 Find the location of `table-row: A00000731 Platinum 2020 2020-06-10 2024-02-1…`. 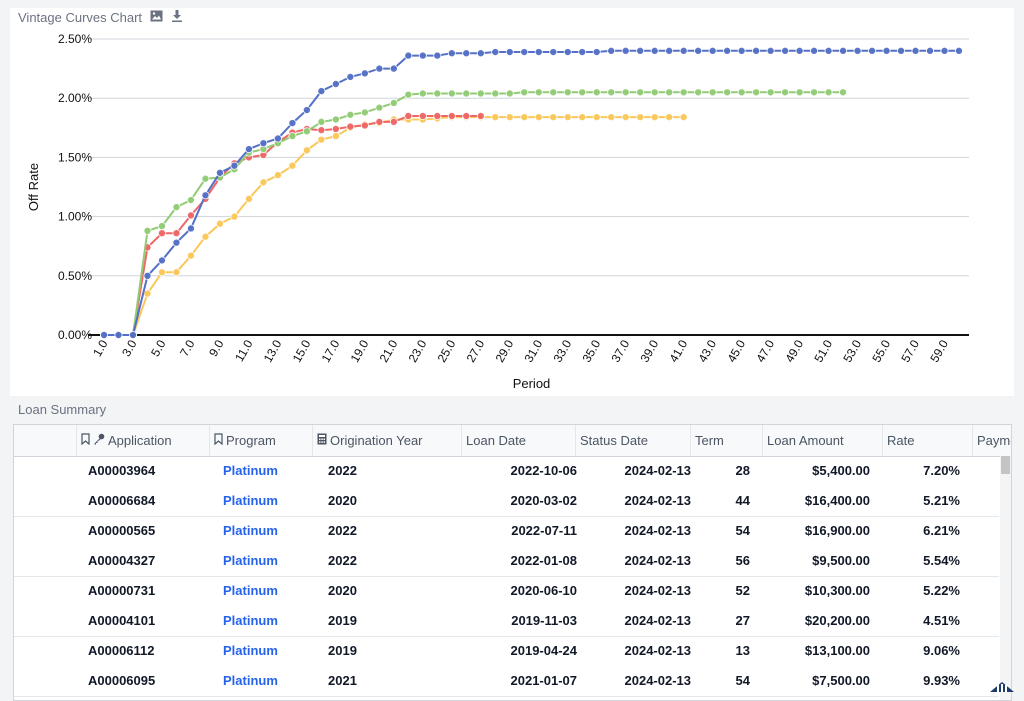

table-row: A00000731 Platinum 2020 2020-06-10 2024-02-1… is located at coordinates (506, 591).